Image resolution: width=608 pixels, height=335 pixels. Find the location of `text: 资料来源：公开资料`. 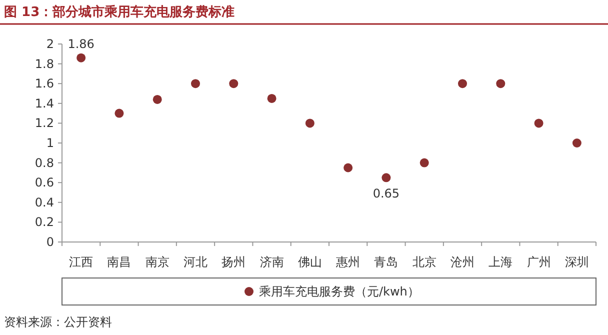

text: 资料来源：公开资料 is located at coordinates (58, 322).